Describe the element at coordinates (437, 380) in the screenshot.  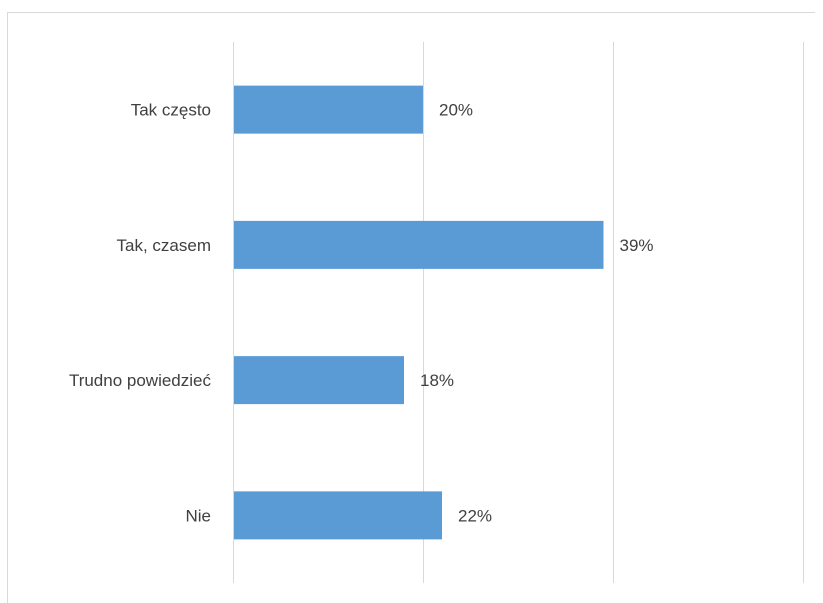
I see `value-label: 18%` at that location.